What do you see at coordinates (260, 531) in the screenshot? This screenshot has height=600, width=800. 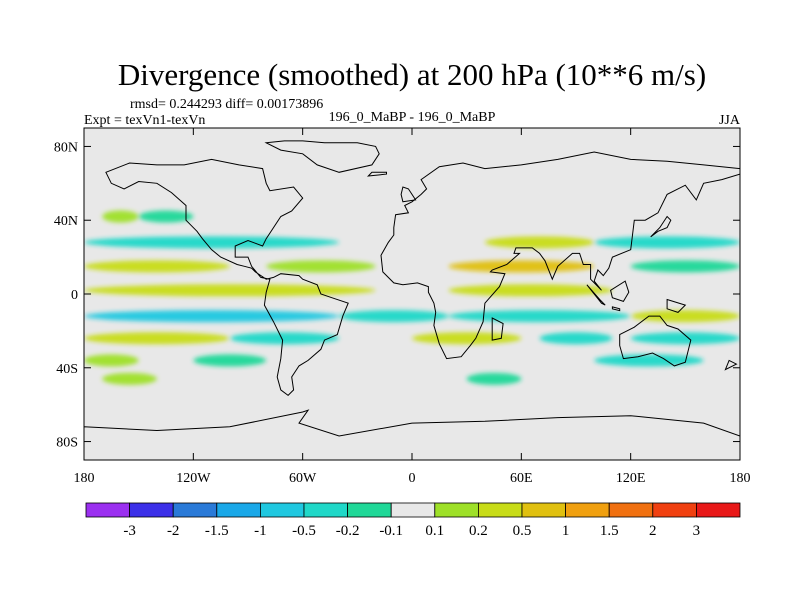 I see `colorbar-label-3: -1` at bounding box center [260, 531].